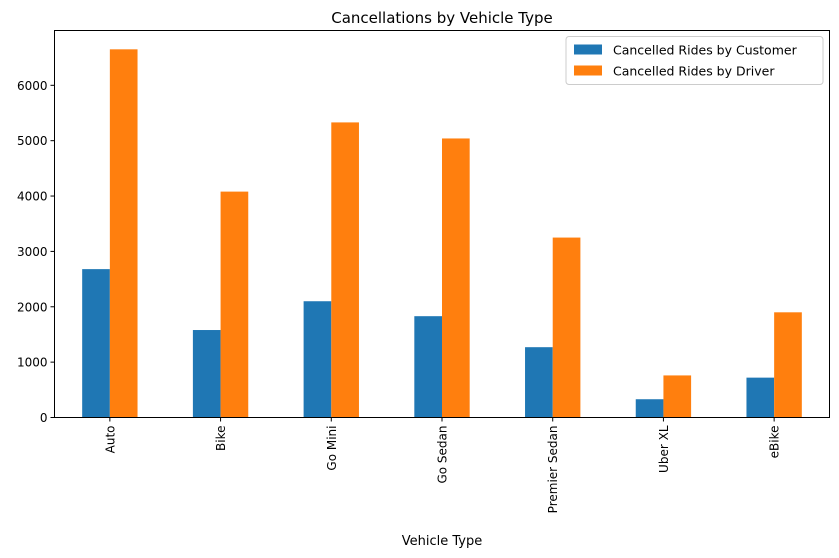  Describe the element at coordinates (694, 71) in the screenshot. I see `legend-label: Cancelled Rides by Driver` at that location.